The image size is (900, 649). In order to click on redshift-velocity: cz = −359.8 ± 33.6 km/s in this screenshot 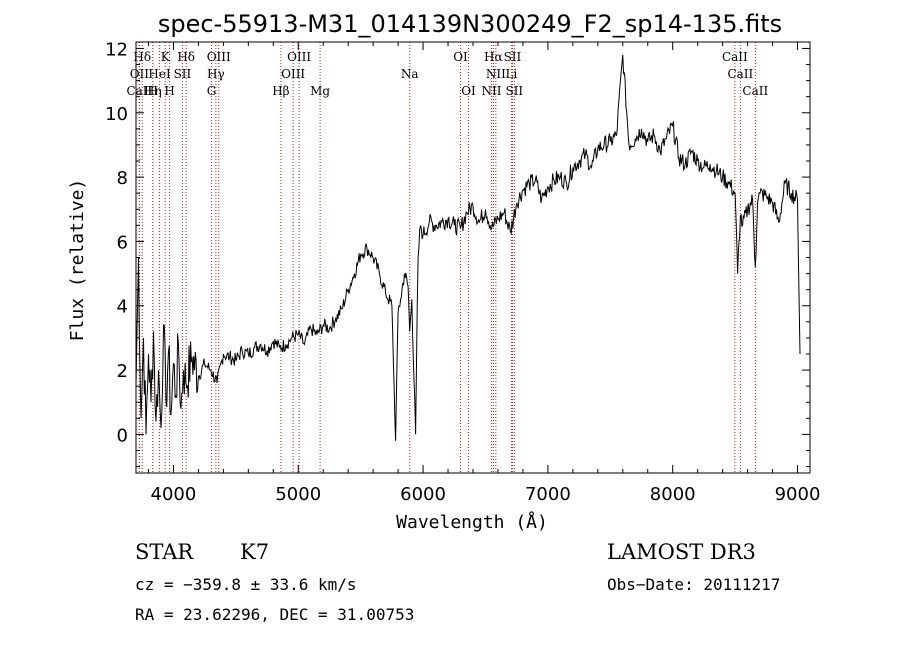, I will do `click(246, 584)`.